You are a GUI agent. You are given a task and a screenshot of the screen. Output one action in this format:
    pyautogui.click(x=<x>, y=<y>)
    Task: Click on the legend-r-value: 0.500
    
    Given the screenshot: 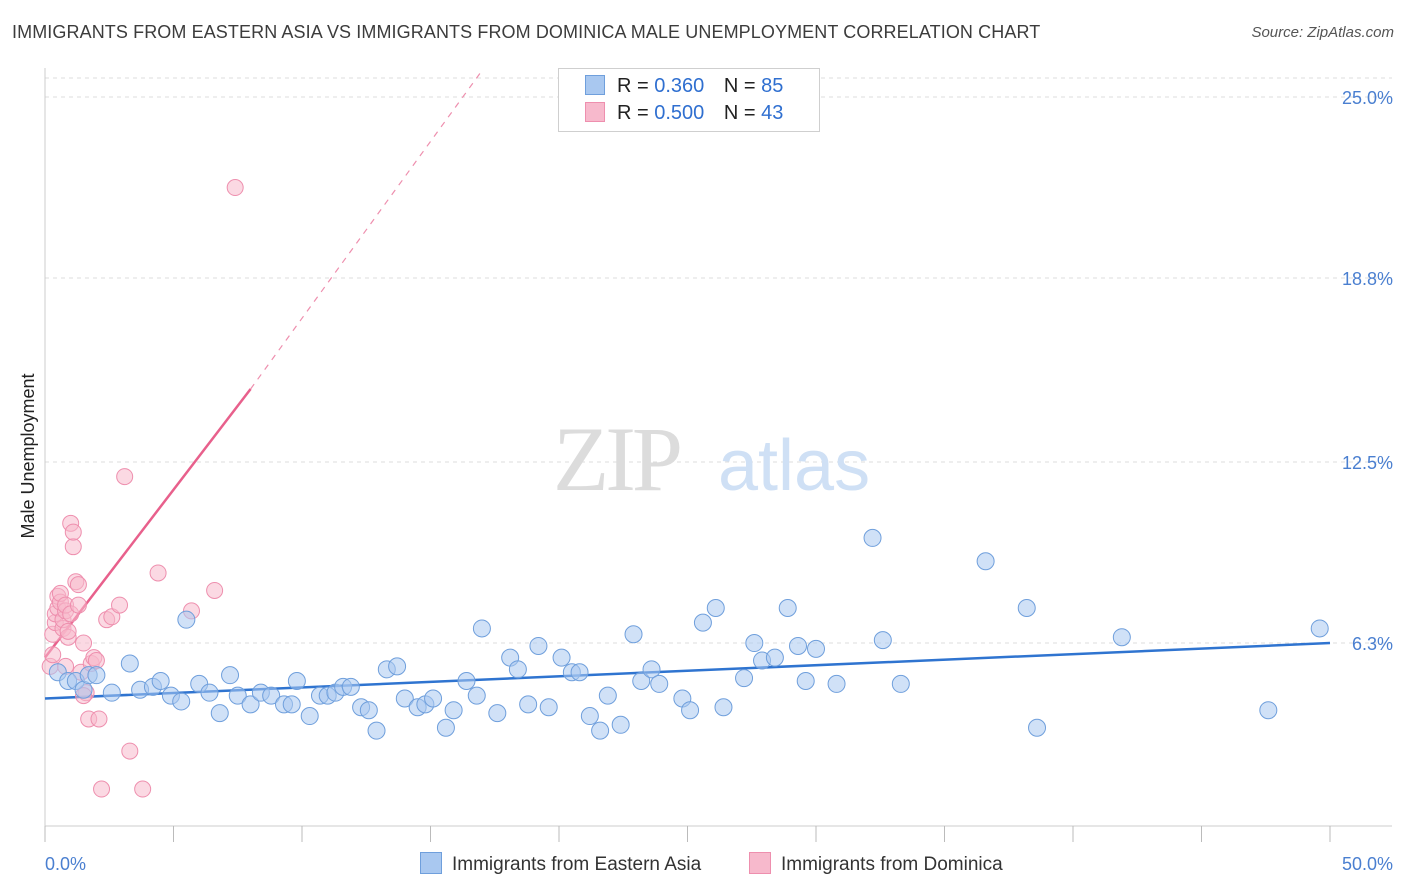 What is the action you would take?
    pyautogui.click(x=679, y=113)
    